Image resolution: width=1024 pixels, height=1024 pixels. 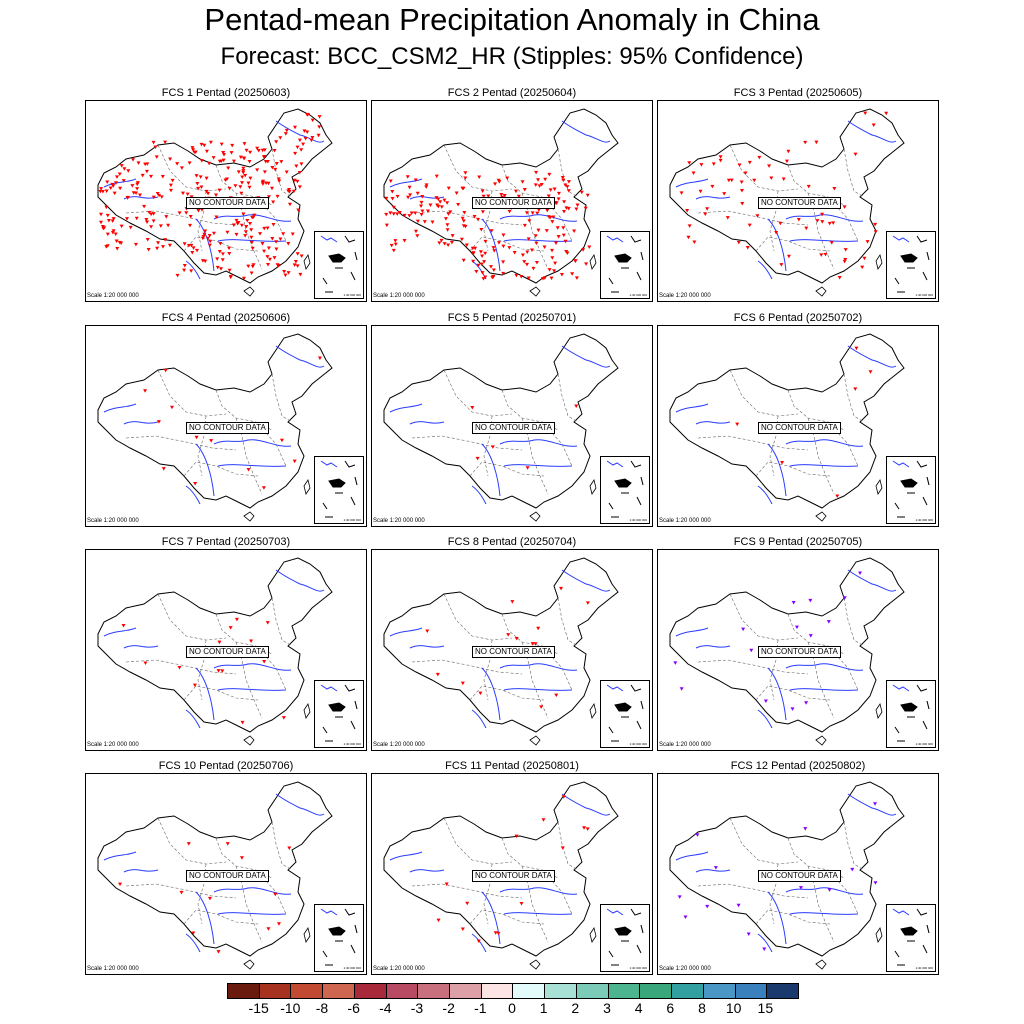 What do you see at coordinates (625, 713) in the screenshot?
I see `inset-map` at bounding box center [625, 713].